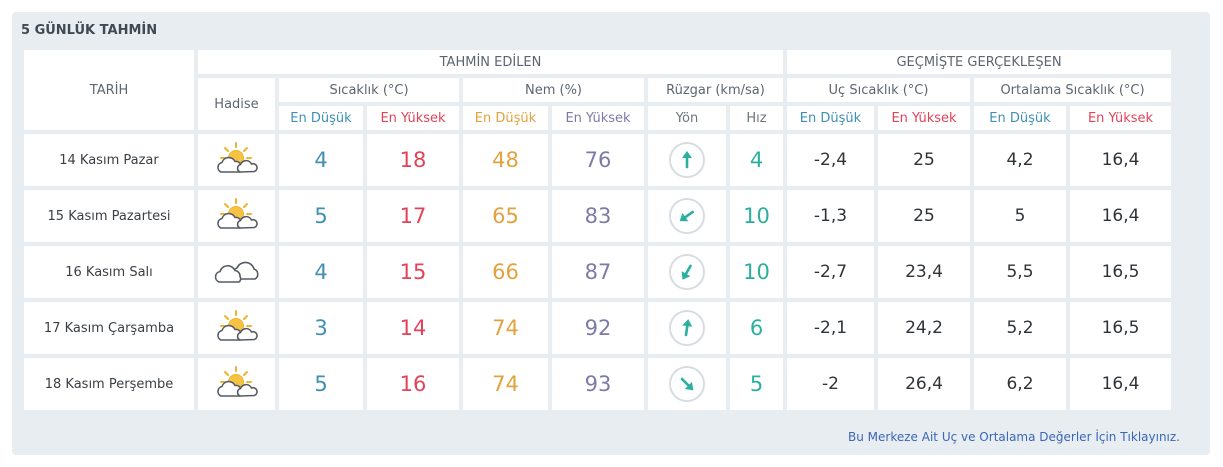 The image size is (1223, 467). Describe the element at coordinates (413, 384) in the screenshot. I see `temp-max-cell: 16` at that location.